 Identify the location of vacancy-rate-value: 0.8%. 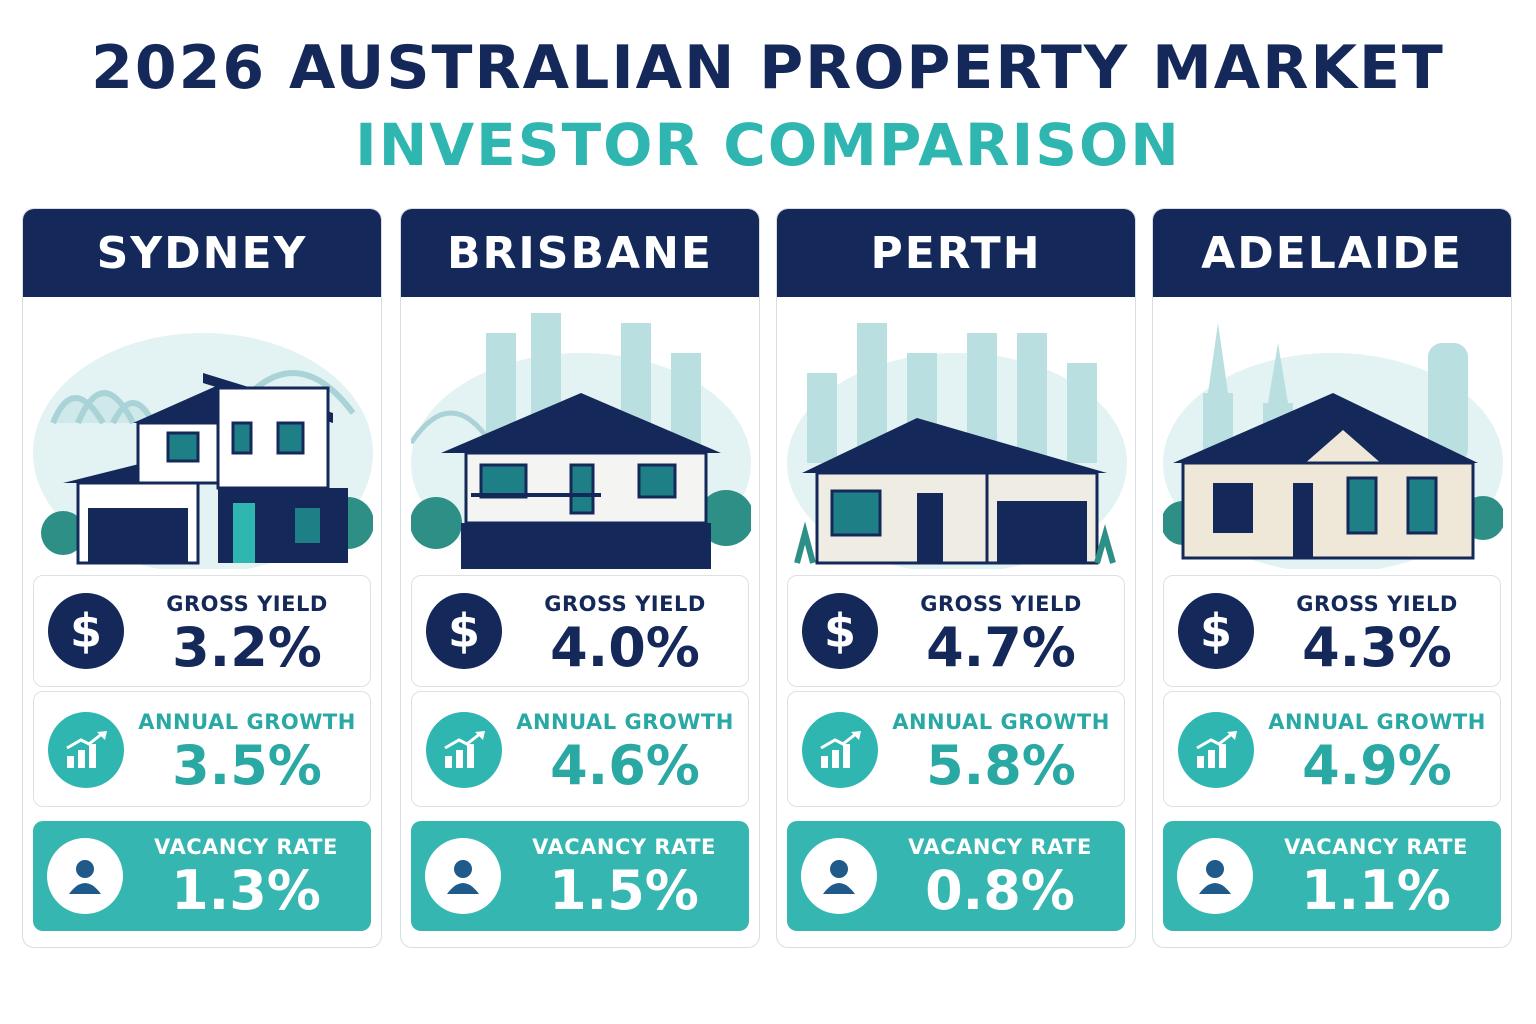
(1000, 890).